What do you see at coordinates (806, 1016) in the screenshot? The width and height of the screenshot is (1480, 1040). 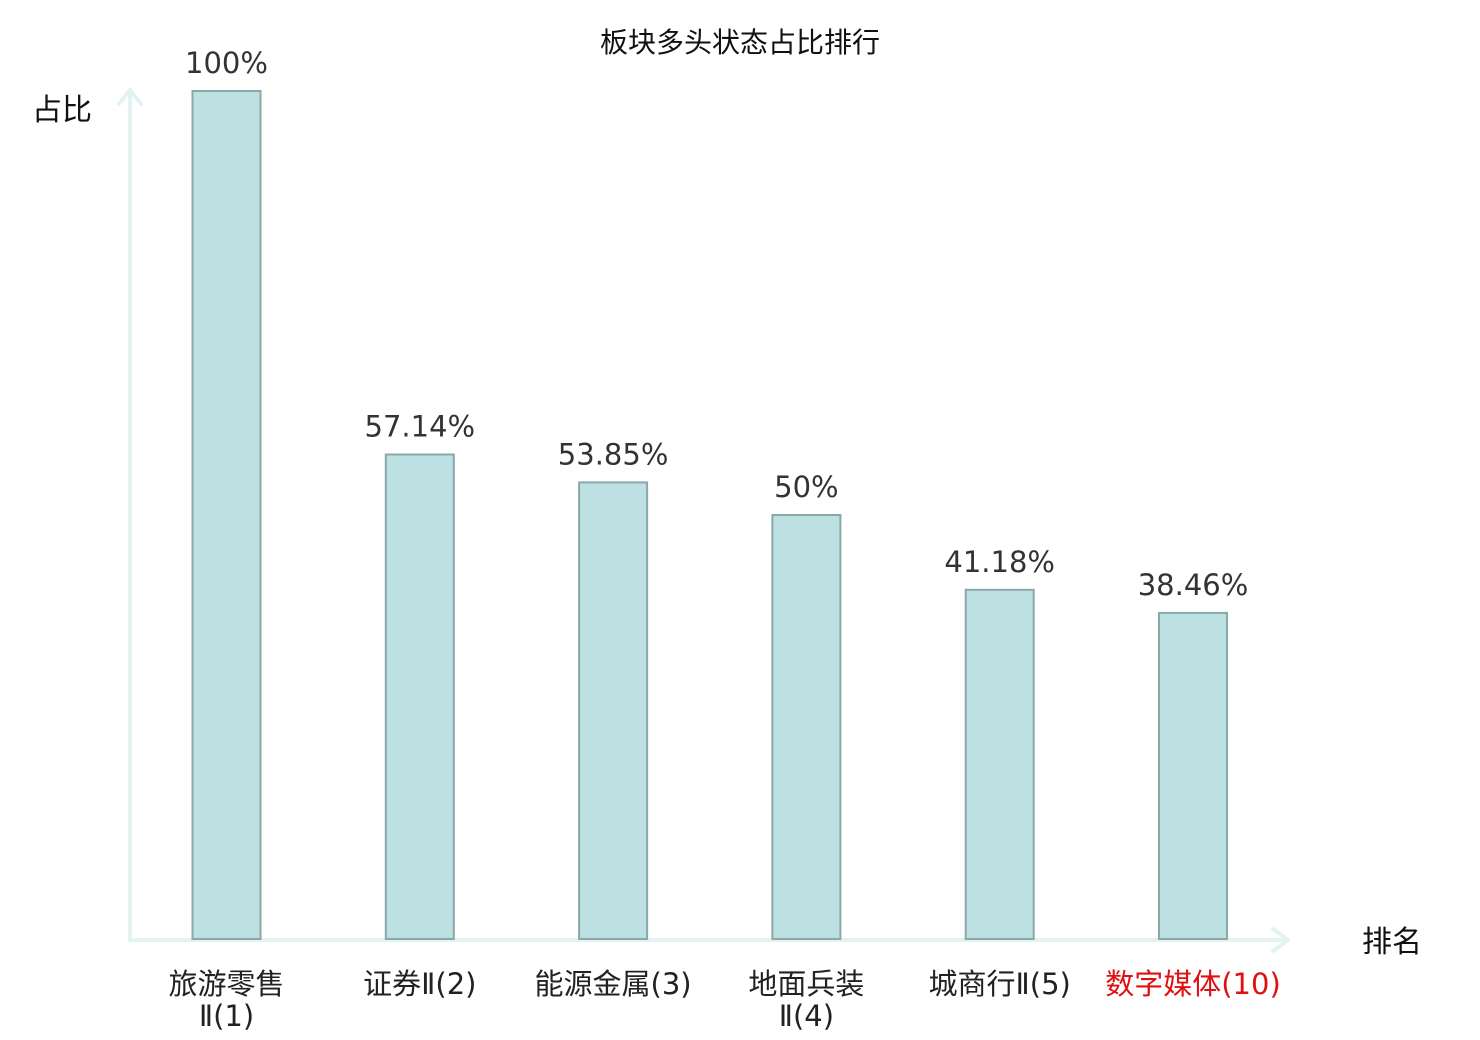 I see `category-label-4-line-2: Ⅱ(4)` at bounding box center [806, 1016].